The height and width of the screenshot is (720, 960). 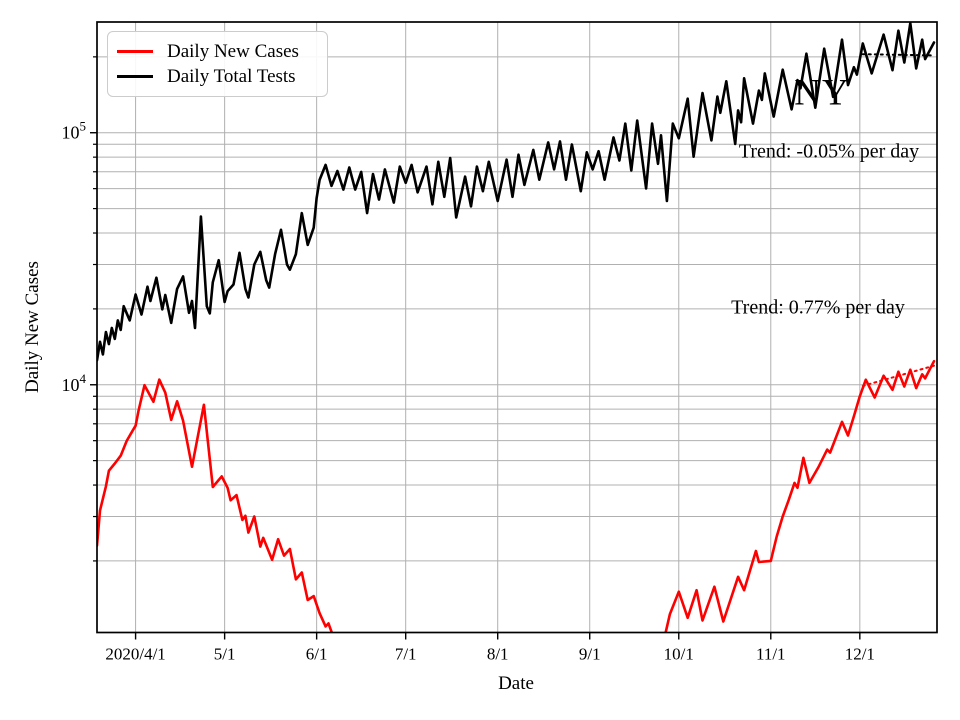 What do you see at coordinates (135, 77) in the screenshot?
I see `tests-line-sample` at bounding box center [135, 77].